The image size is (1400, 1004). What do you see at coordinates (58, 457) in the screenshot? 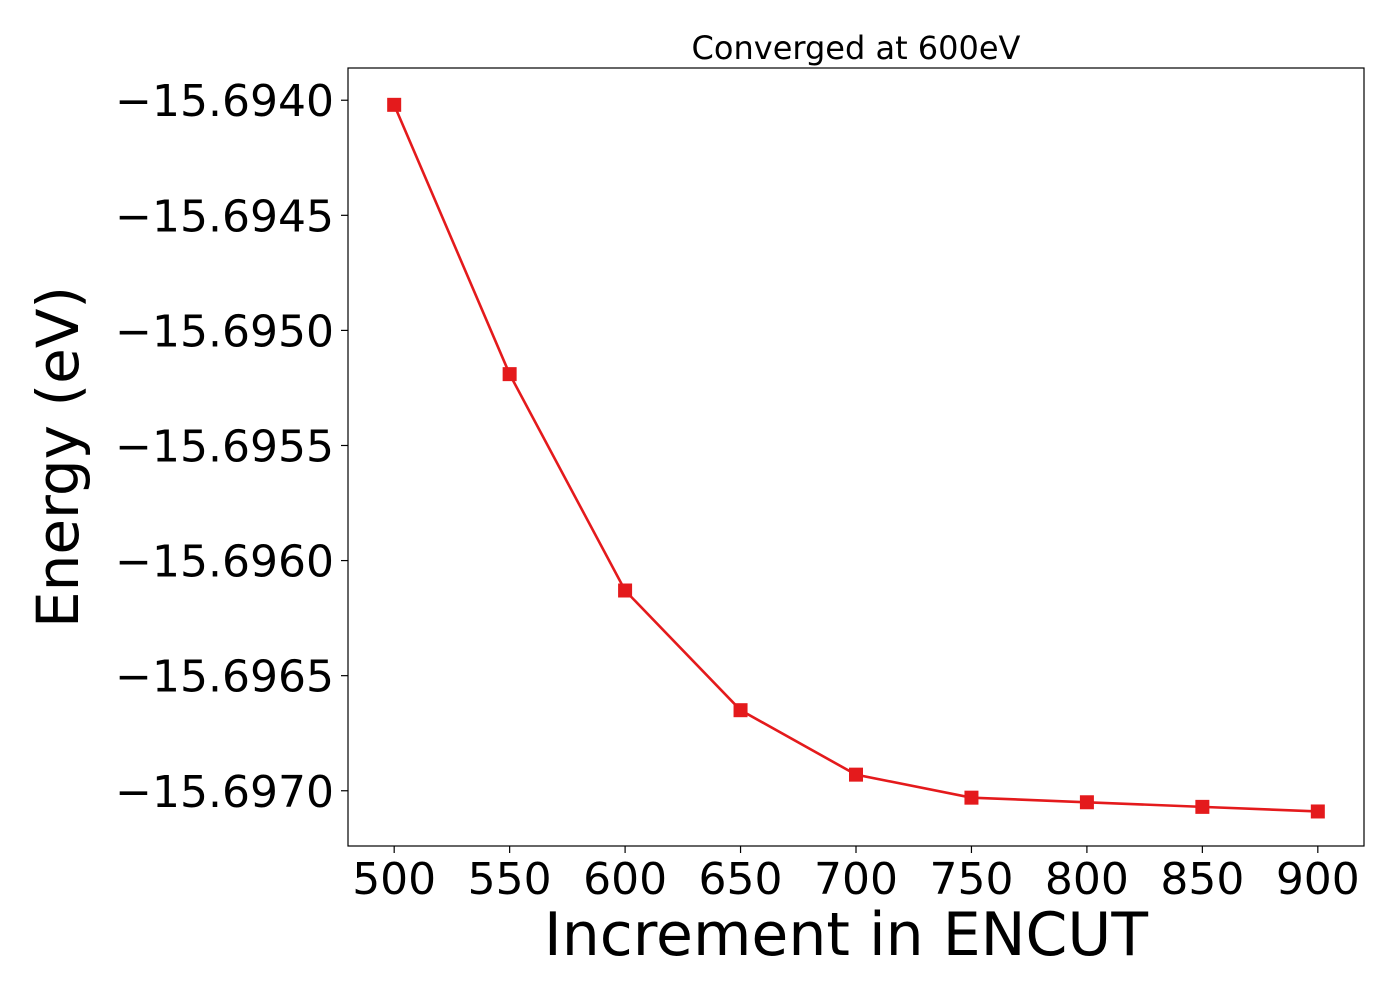
I see `y-axis-label: Energy (eV)` at bounding box center [58, 457].